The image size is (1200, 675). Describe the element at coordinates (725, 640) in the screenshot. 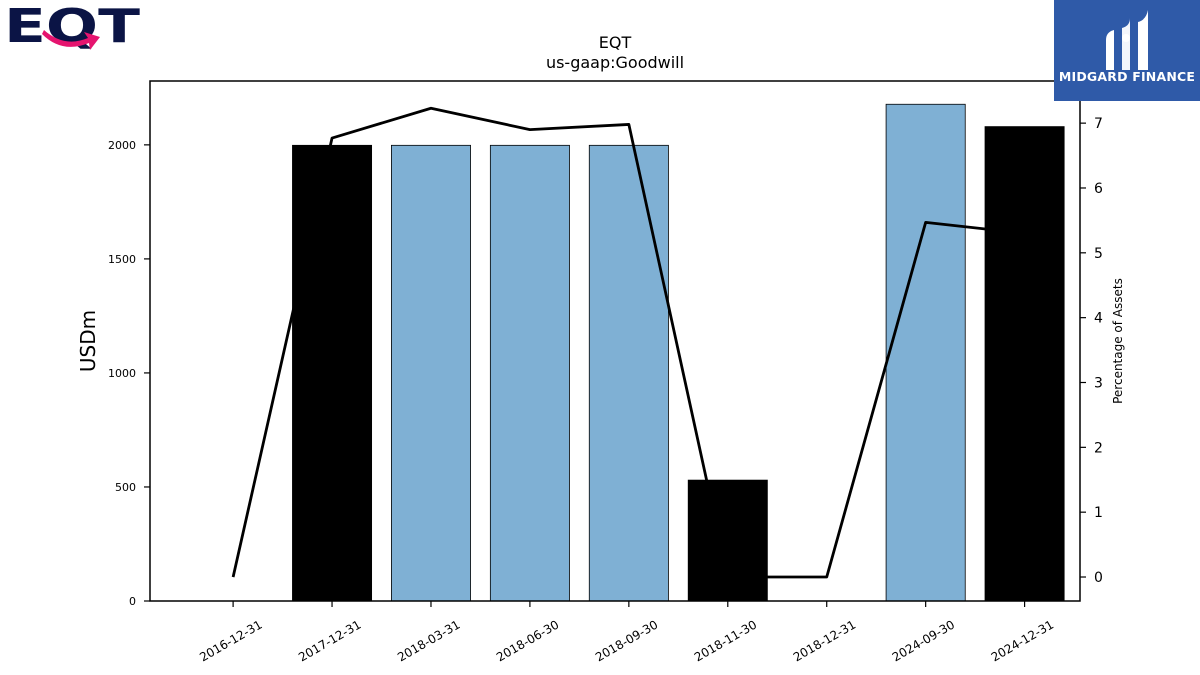

I see `x-tick-label: 2018-11-30` at that location.